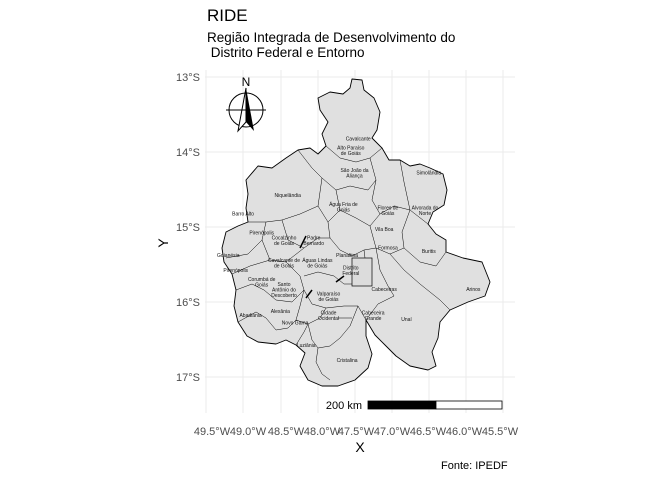 The height and width of the screenshot is (480, 672). Describe the element at coordinates (317, 263) in the screenshot. I see `municipality-label: Águas Lindas de Goiás` at that location.